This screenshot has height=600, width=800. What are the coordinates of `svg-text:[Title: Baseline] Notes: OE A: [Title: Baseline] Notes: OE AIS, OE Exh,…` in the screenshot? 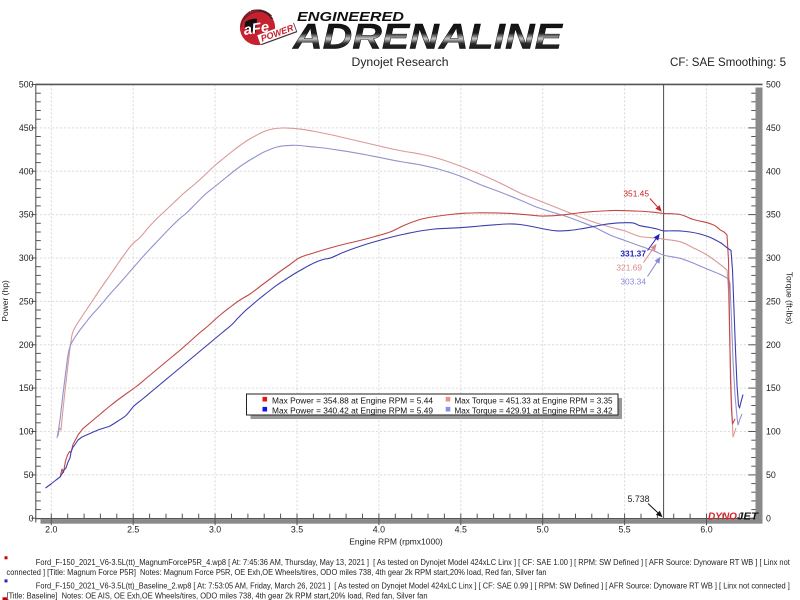 It's located at (217, 595).